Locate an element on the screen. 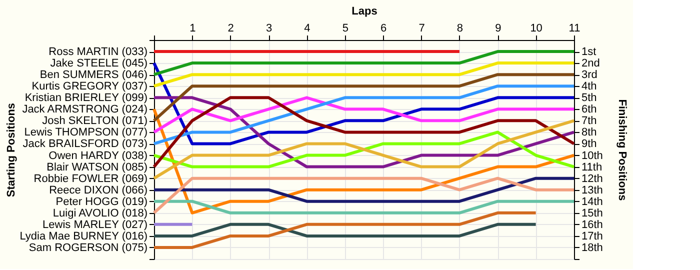  y-tick-label: 3rd is located at coordinates (590, 75).